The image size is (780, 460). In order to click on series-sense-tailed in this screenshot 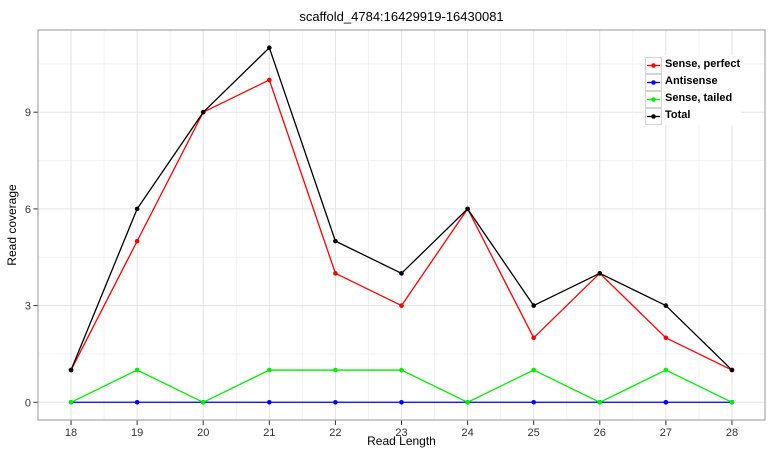, I will do `click(401, 386)`.